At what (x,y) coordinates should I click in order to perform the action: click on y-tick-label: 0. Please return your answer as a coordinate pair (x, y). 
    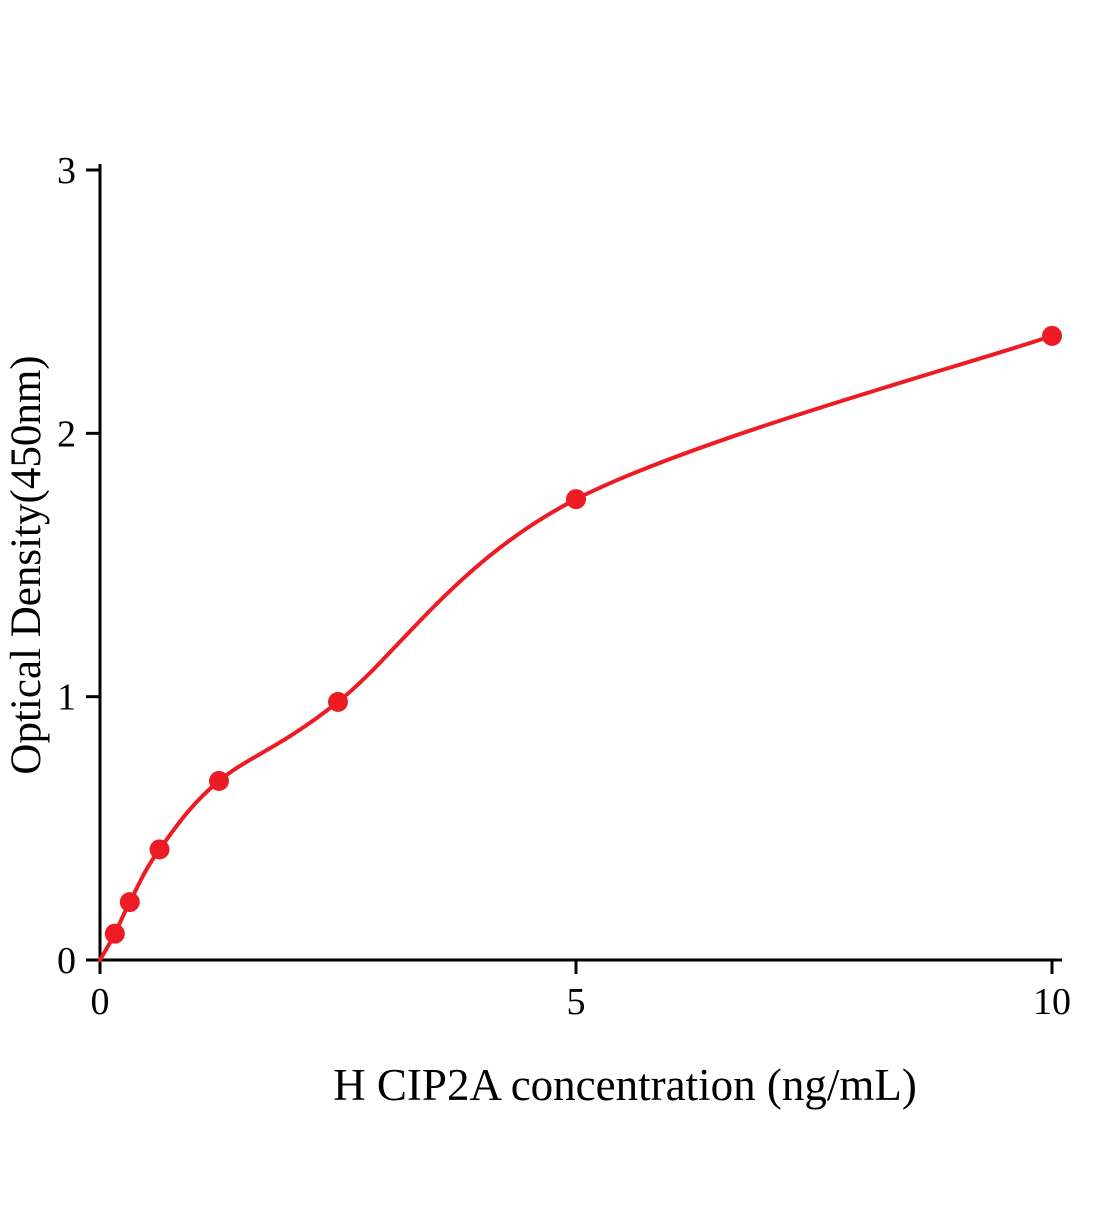
    Looking at the image, I should click on (66, 961).